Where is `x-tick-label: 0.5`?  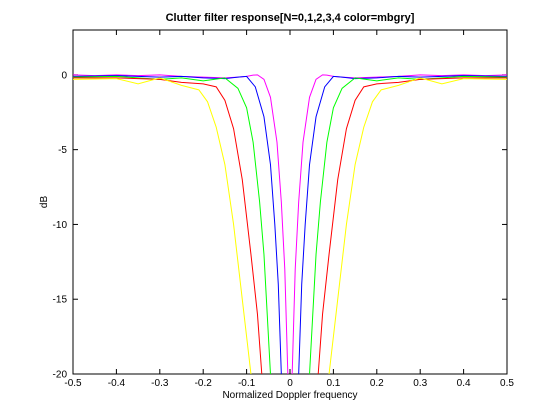
x-tick-label: 0.5 is located at coordinates (507, 383).